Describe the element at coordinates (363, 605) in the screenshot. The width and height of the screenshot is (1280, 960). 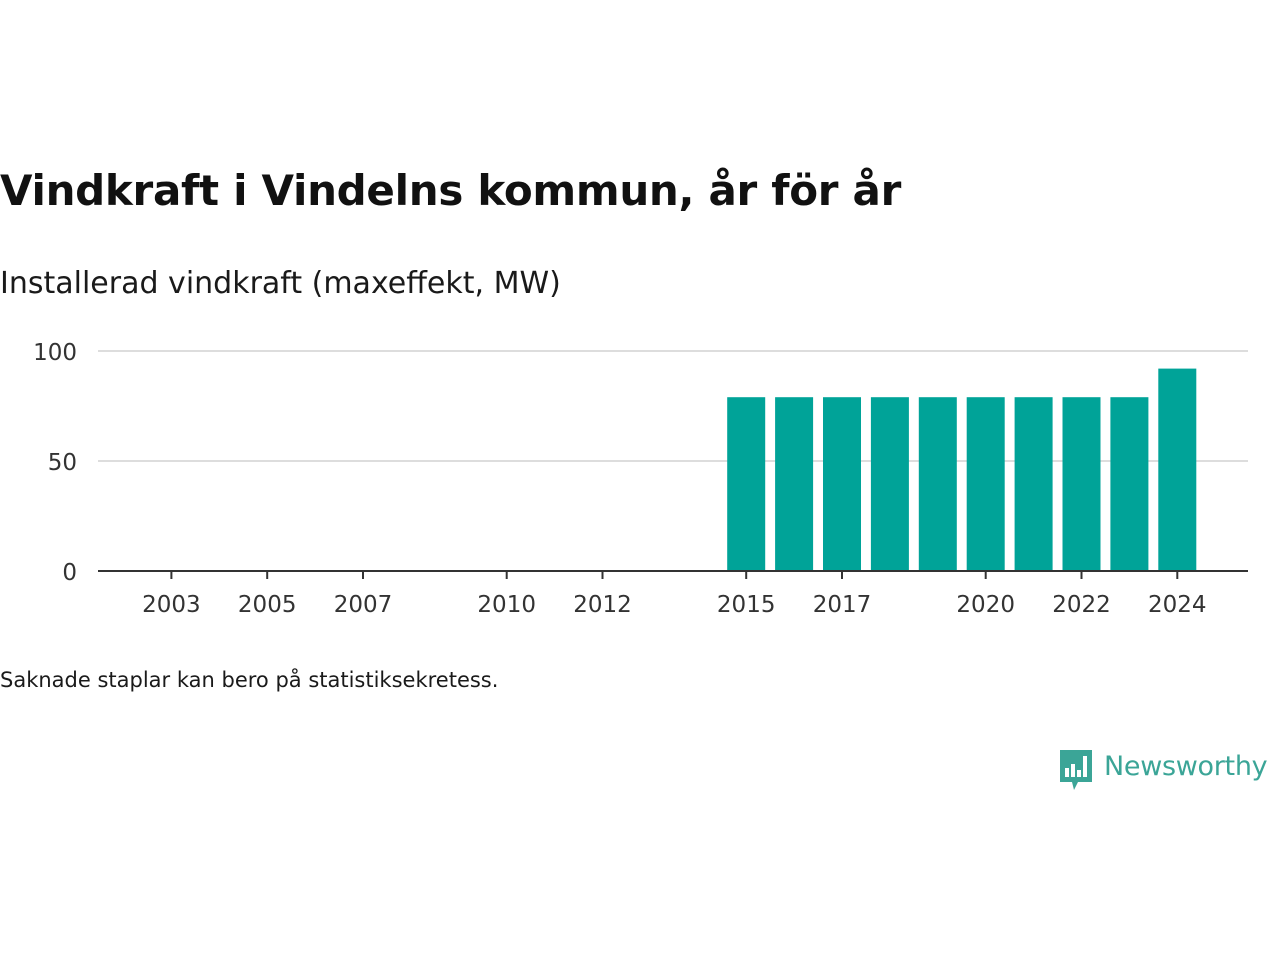
I see `x-tick-label: 2007` at that location.